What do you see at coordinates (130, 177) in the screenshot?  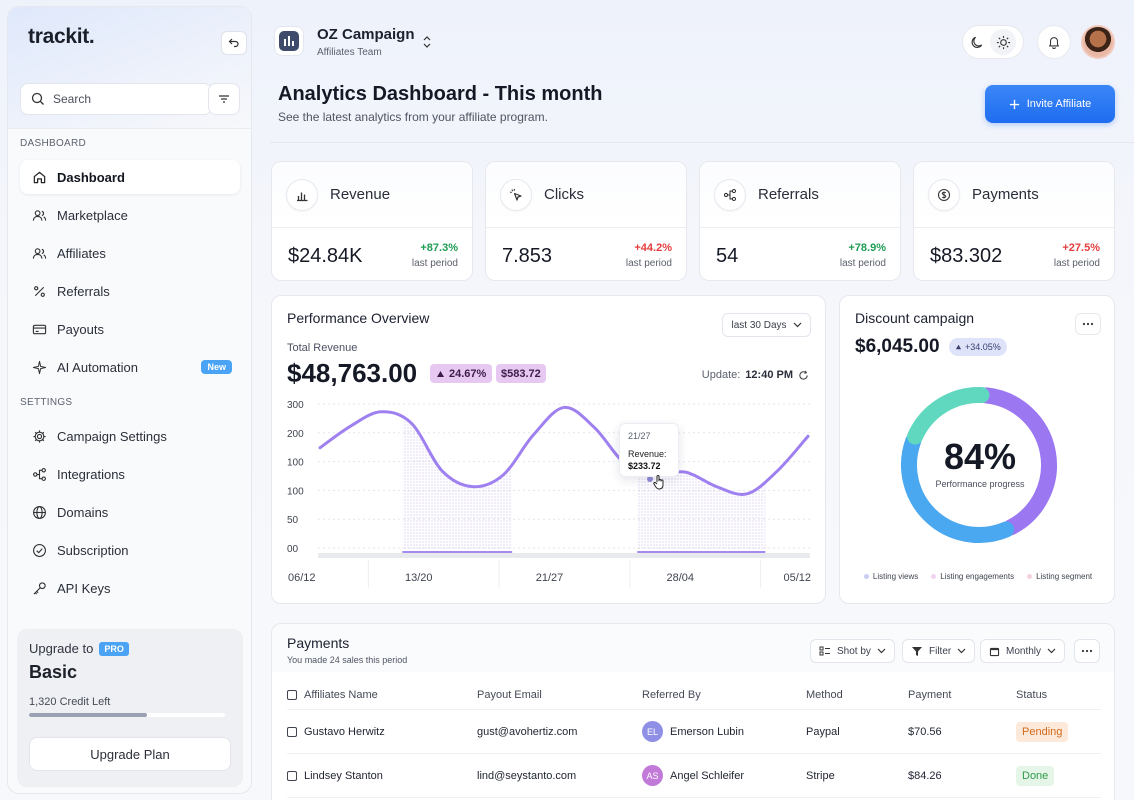 I see `sidebar-item-dashboard: Dashboard` at bounding box center [130, 177].